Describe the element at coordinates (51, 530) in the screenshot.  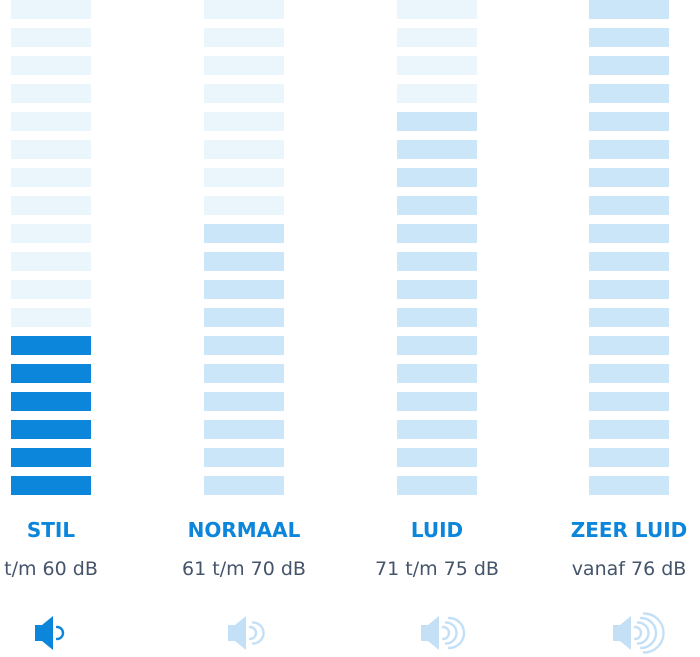
I see `level-title: STIL` at that location.